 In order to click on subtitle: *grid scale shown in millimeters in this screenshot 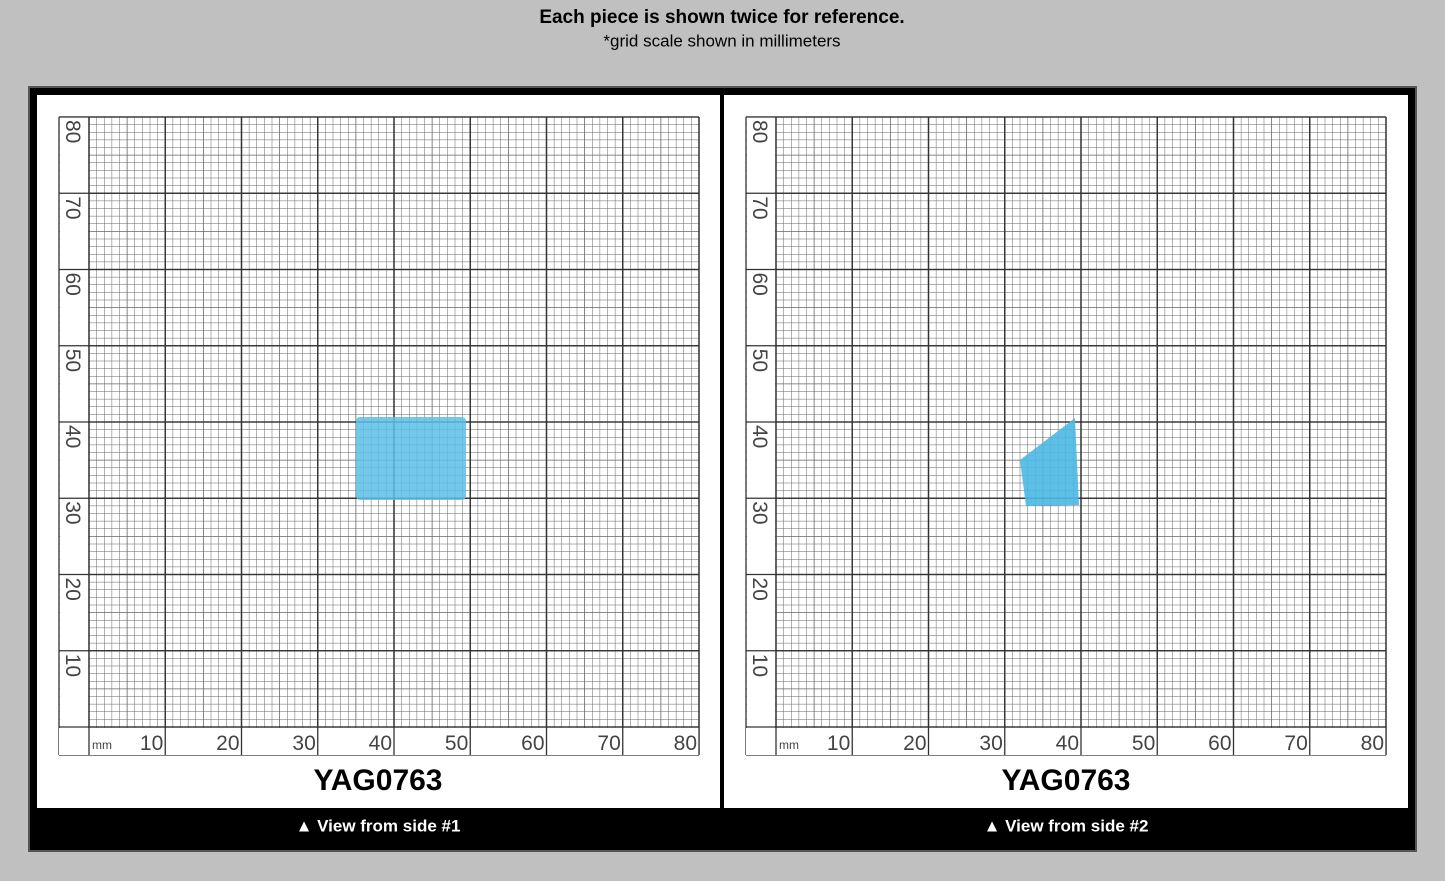, I will do `click(721, 40)`.